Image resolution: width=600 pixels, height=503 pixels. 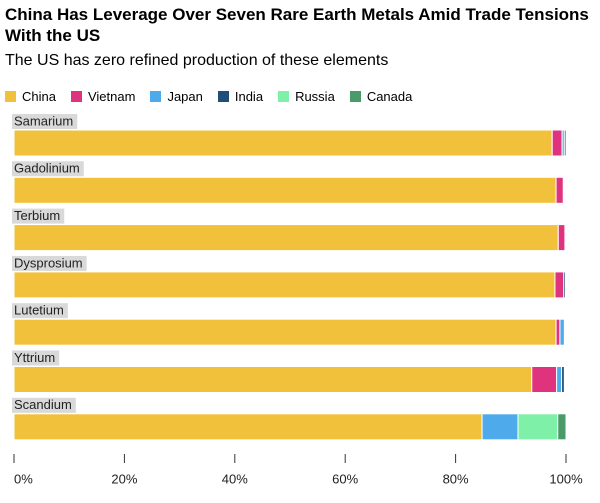 I want to click on x-tick-label: 60%, so click(x=345, y=478).